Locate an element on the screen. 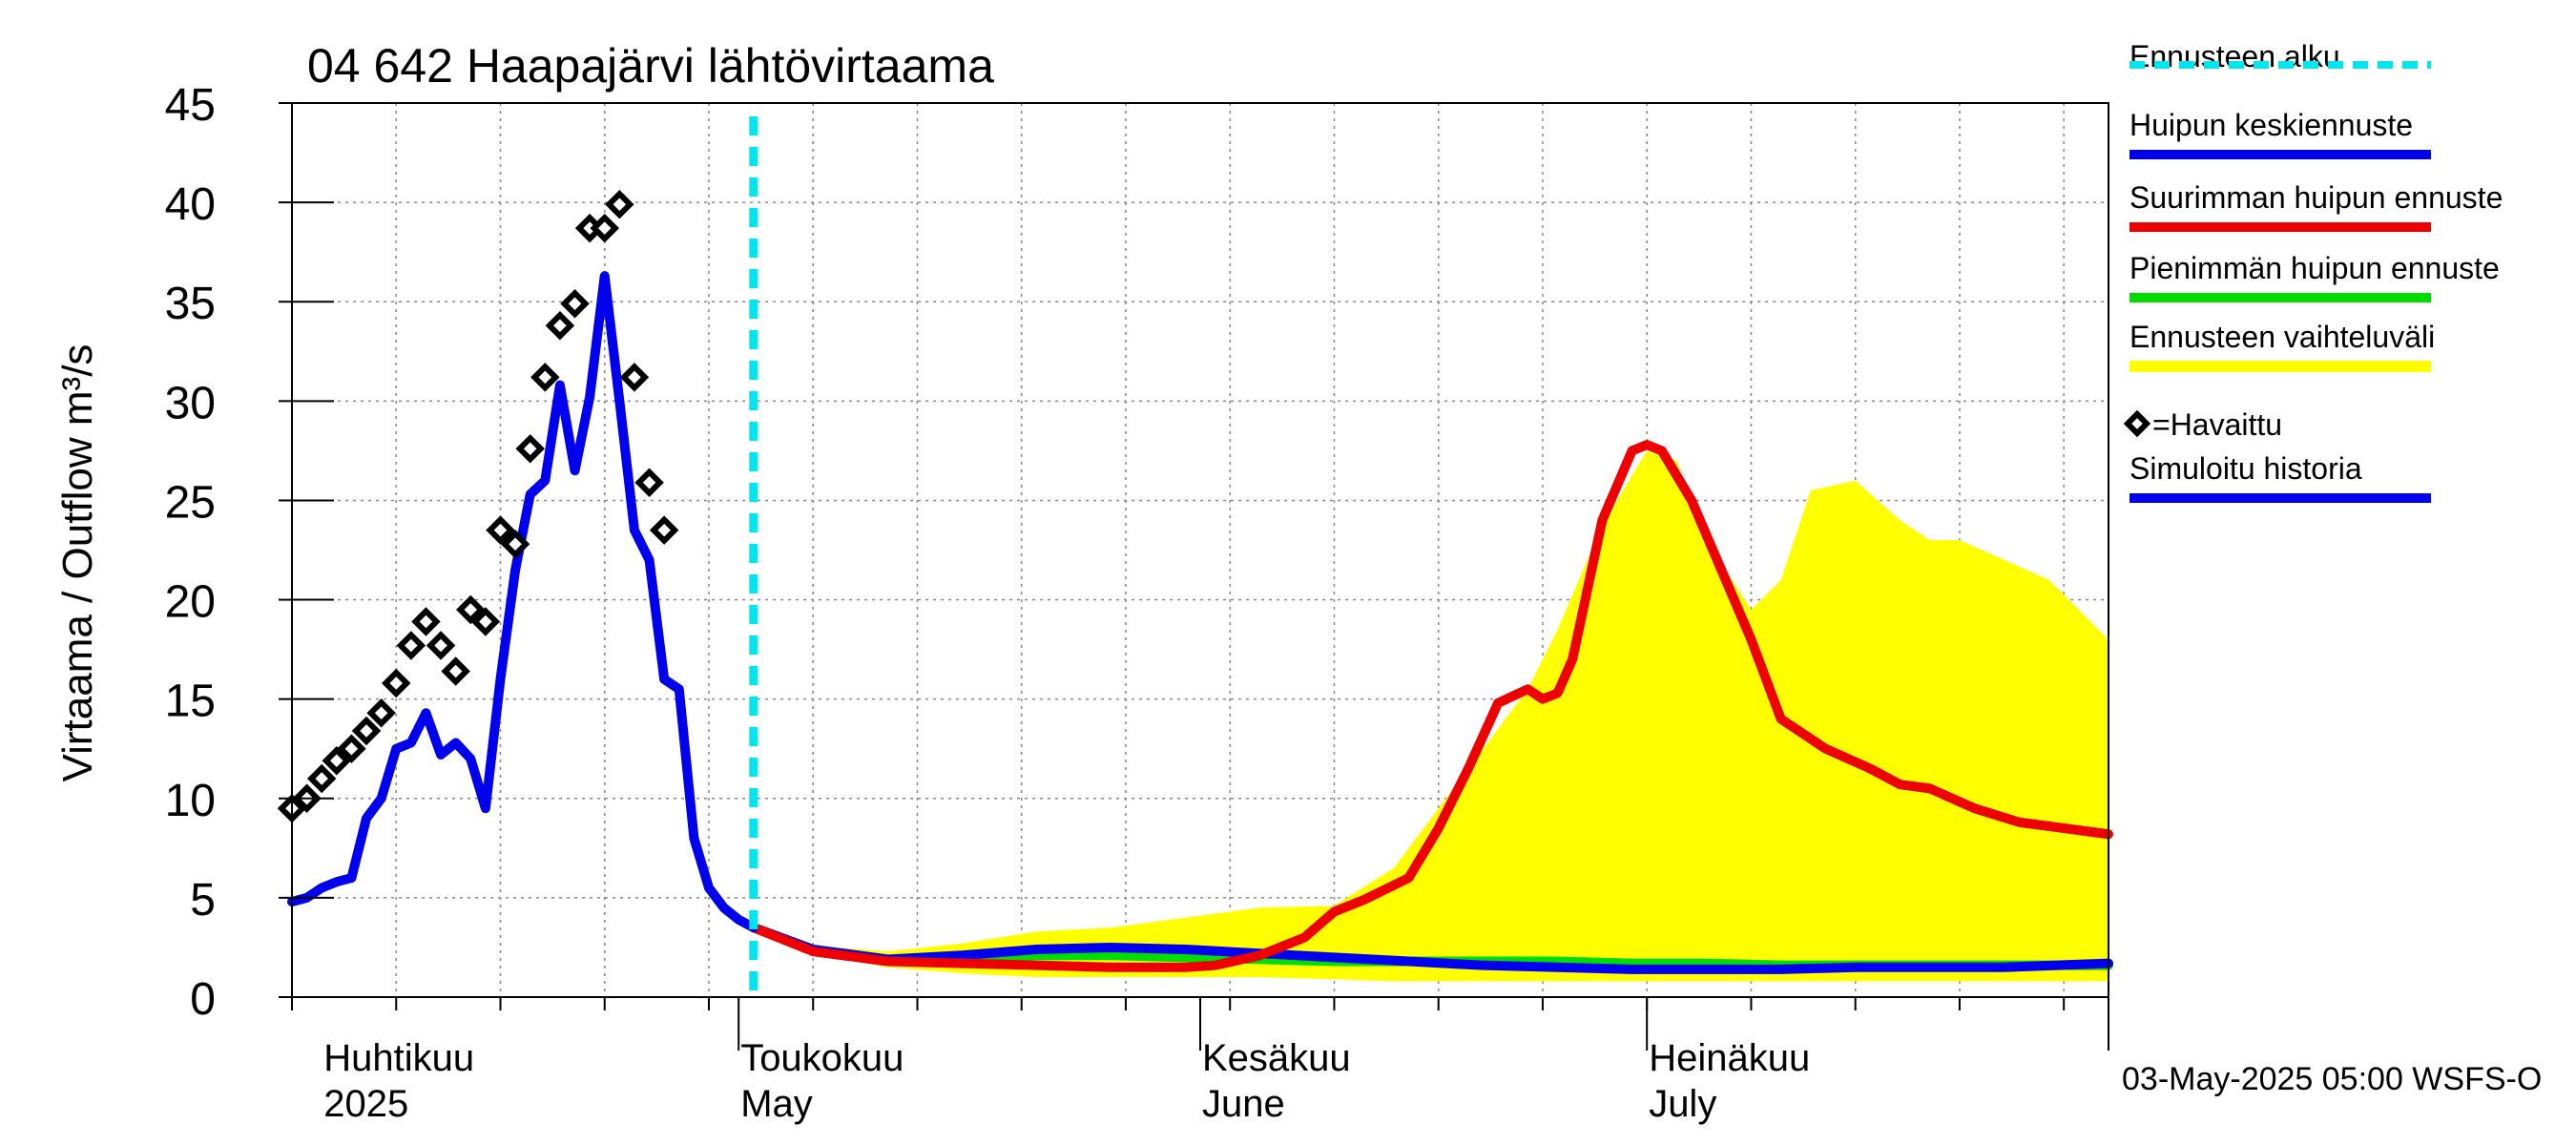 The height and width of the screenshot is (1145, 2576). legend-label: Ennusteen vaihteluväli is located at coordinates (2282, 337).